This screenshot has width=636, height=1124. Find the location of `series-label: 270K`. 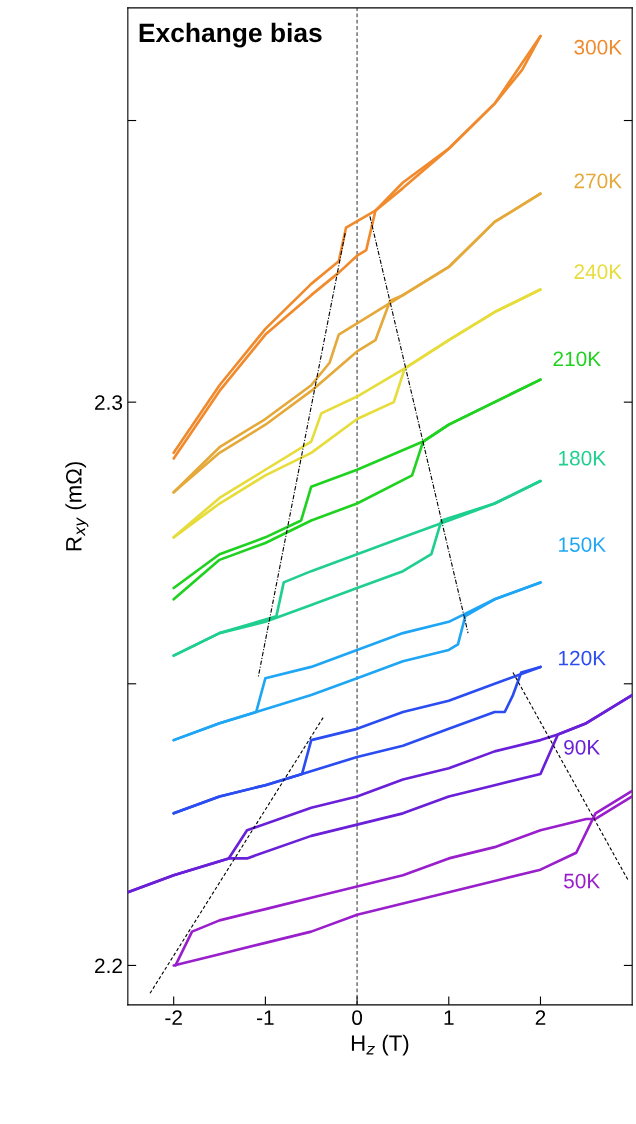

series-label: 270K is located at coordinates (598, 181).